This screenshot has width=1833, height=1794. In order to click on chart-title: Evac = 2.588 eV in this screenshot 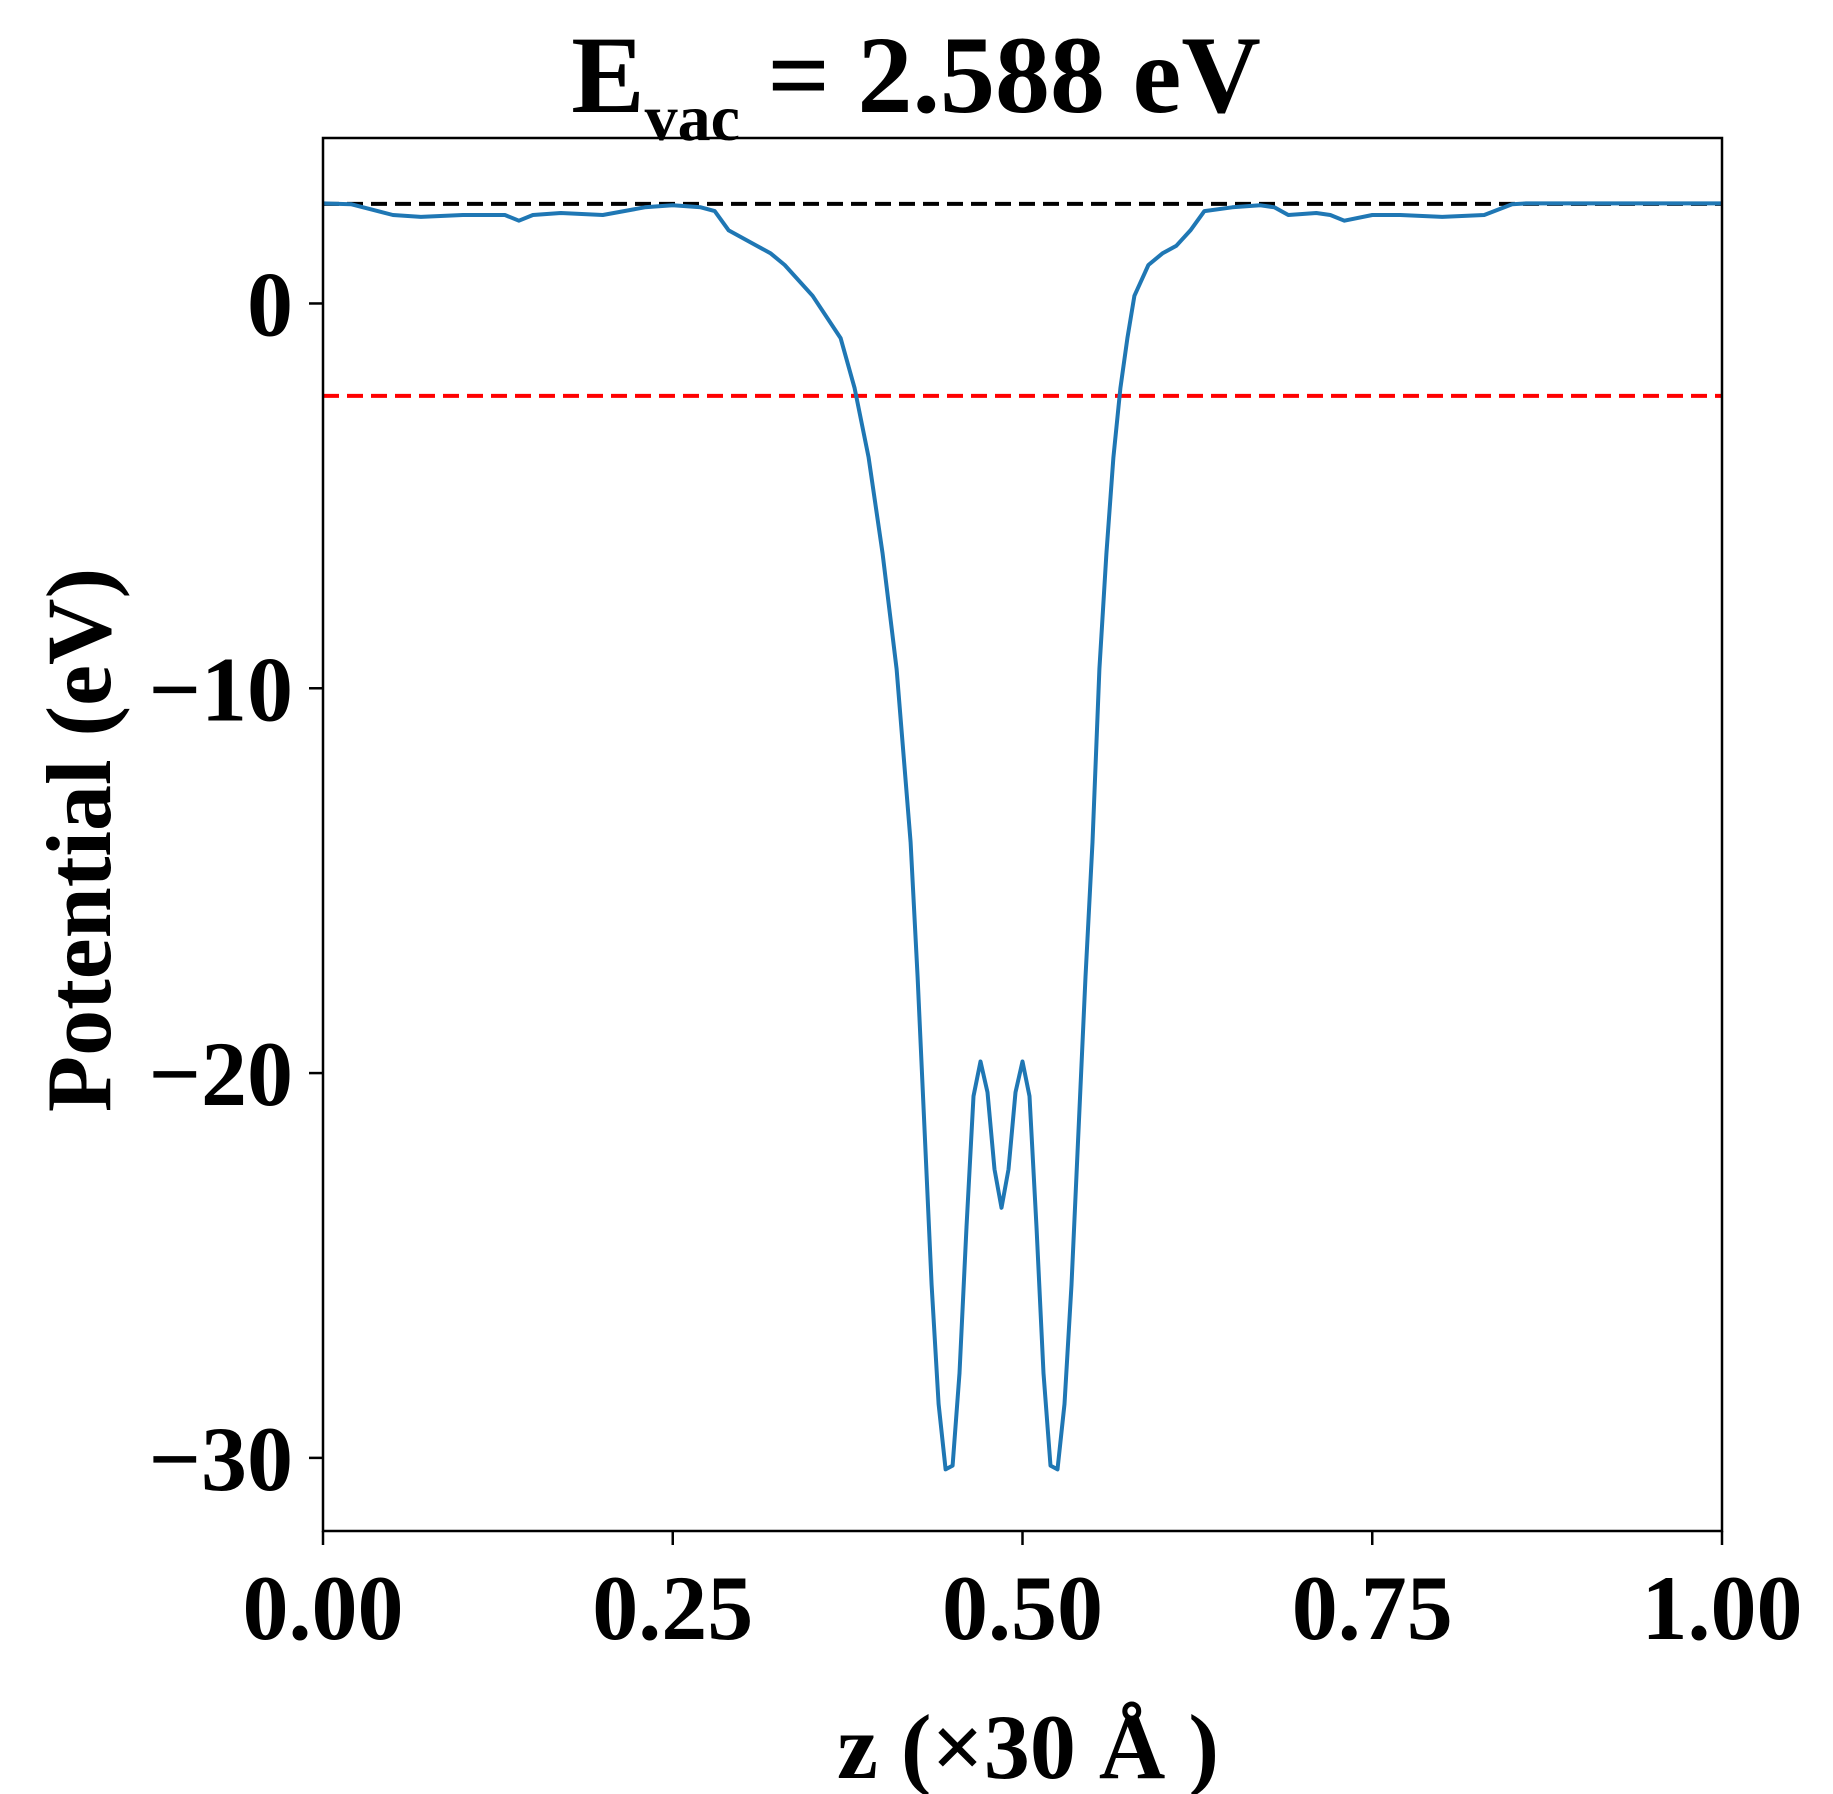, I will do `click(916, 84)`.